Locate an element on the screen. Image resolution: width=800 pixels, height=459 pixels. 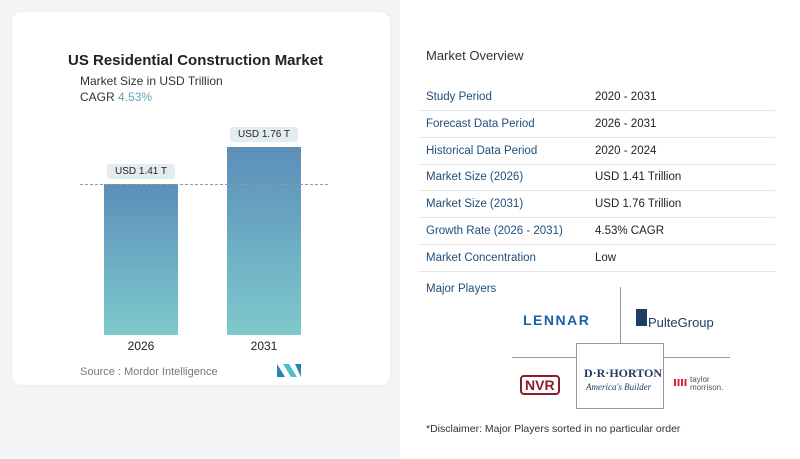
nvr-logo: NVR is located at coordinates (540, 385).